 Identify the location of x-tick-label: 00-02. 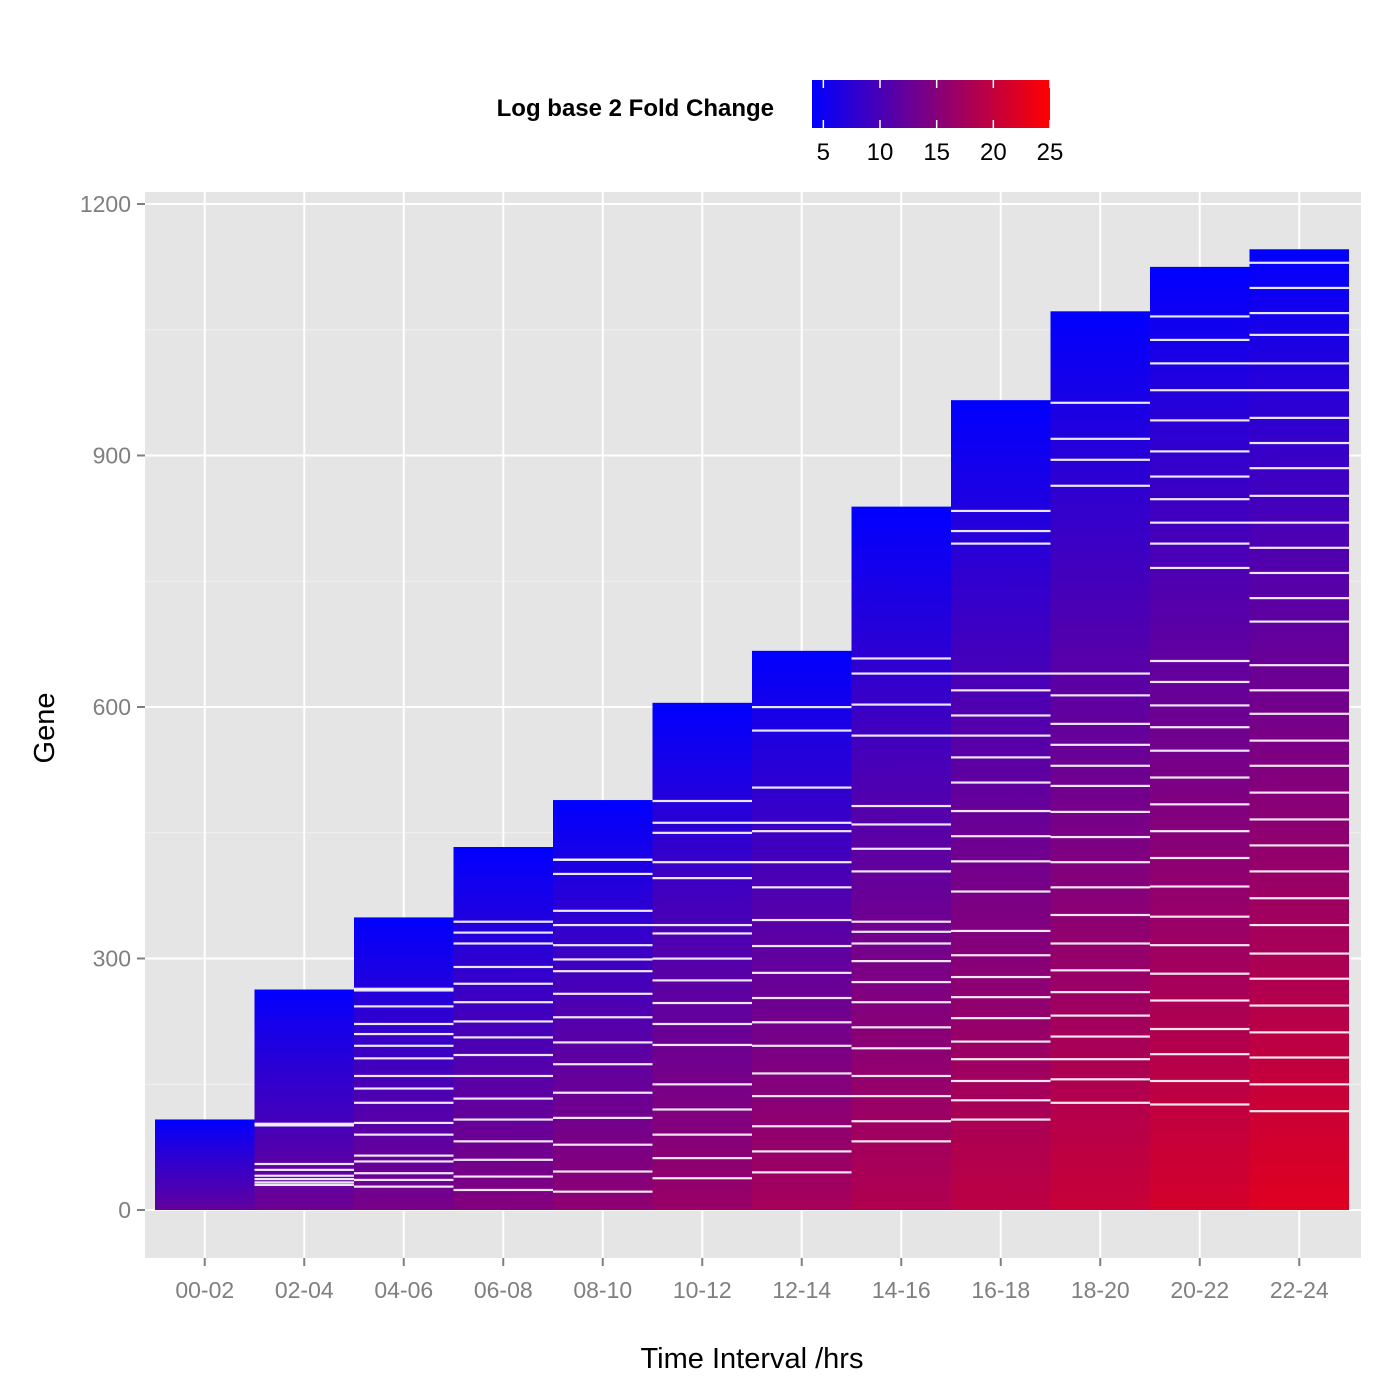
(204, 1290).